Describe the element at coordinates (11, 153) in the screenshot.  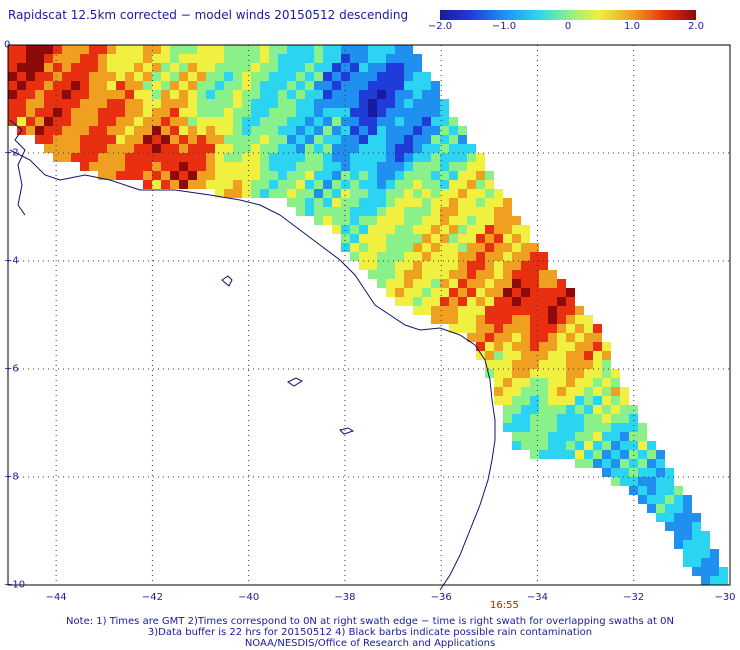
I see `y-tick-label: −2` at that location.